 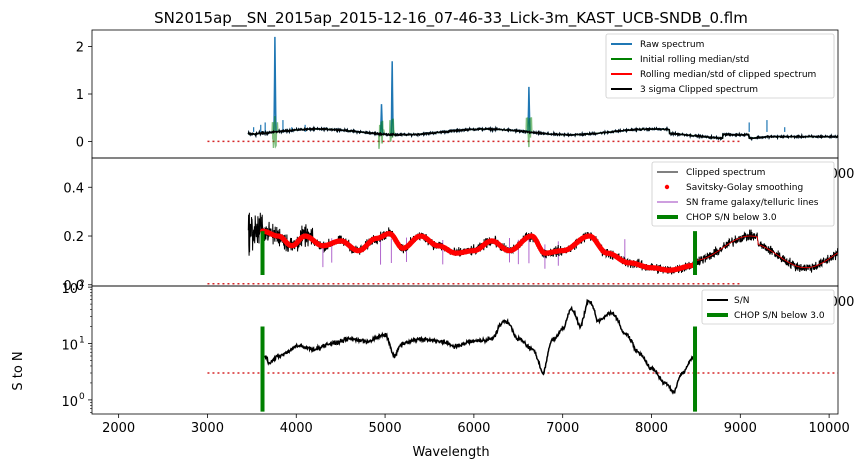 What do you see at coordinates (82, 397) in the screenshot?
I see `y-tick-exponent: 0` at bounding box center [82, 397].